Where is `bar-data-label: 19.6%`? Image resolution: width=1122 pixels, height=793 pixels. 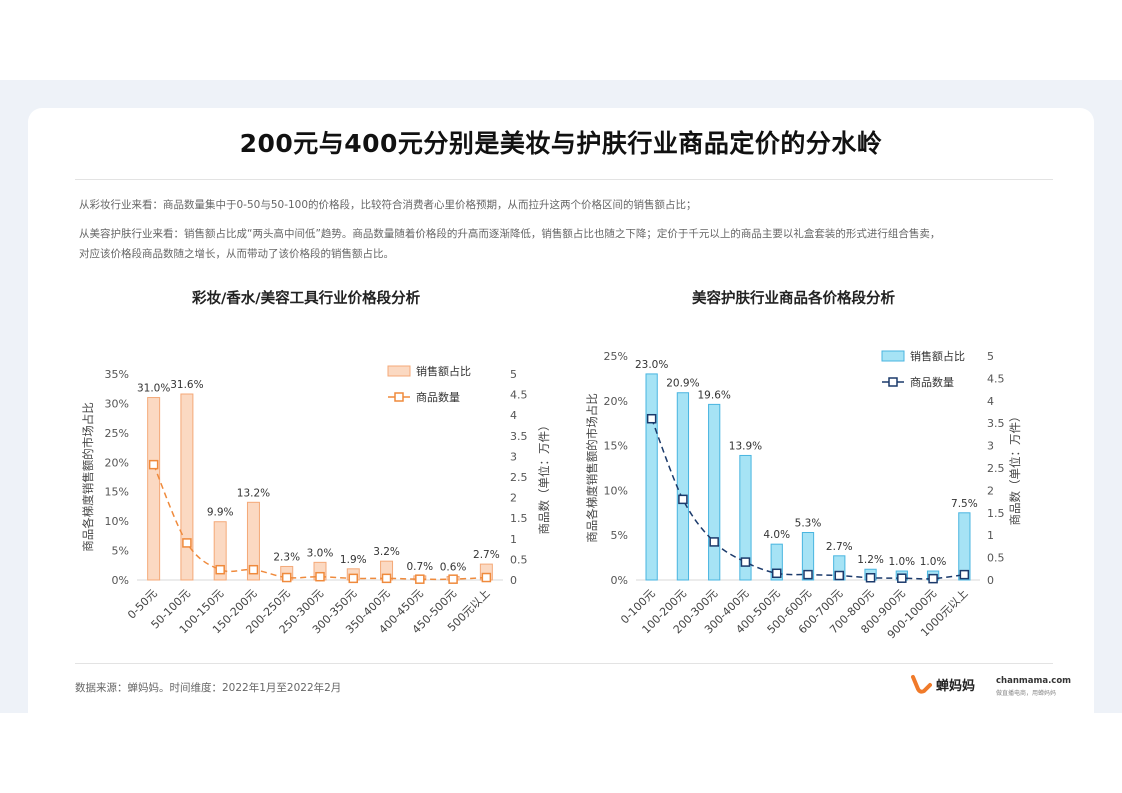
bar-data-label: 19.6% is located at coordinates (714, 395).